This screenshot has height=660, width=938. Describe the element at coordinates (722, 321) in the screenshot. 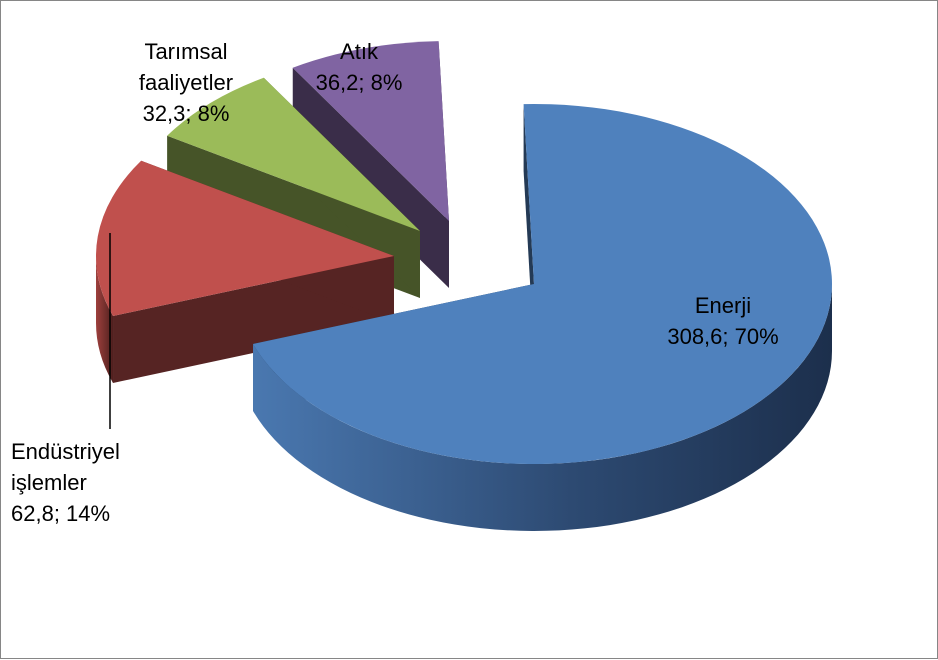

I see `slice-data-label: Enerji 308,6; 70%` at that location.